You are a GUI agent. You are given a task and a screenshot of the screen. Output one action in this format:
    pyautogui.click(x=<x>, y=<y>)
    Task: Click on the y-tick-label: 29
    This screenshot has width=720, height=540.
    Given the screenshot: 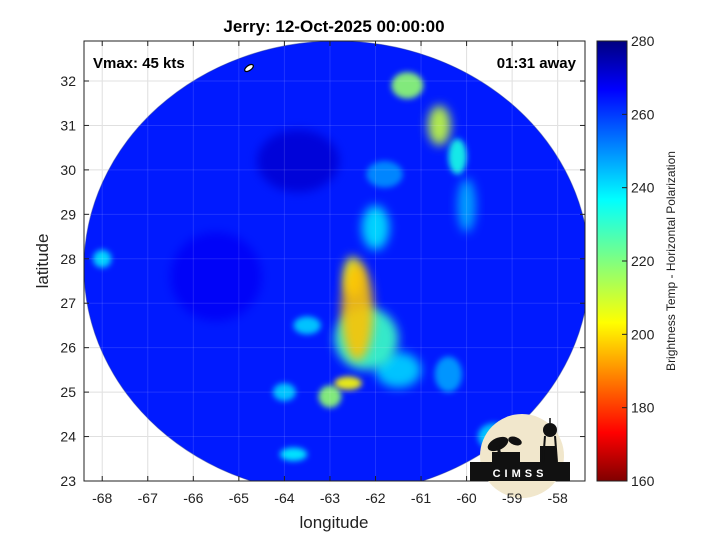 What is the action you would take?
    pyautogui.click(x=68, y=214)
    